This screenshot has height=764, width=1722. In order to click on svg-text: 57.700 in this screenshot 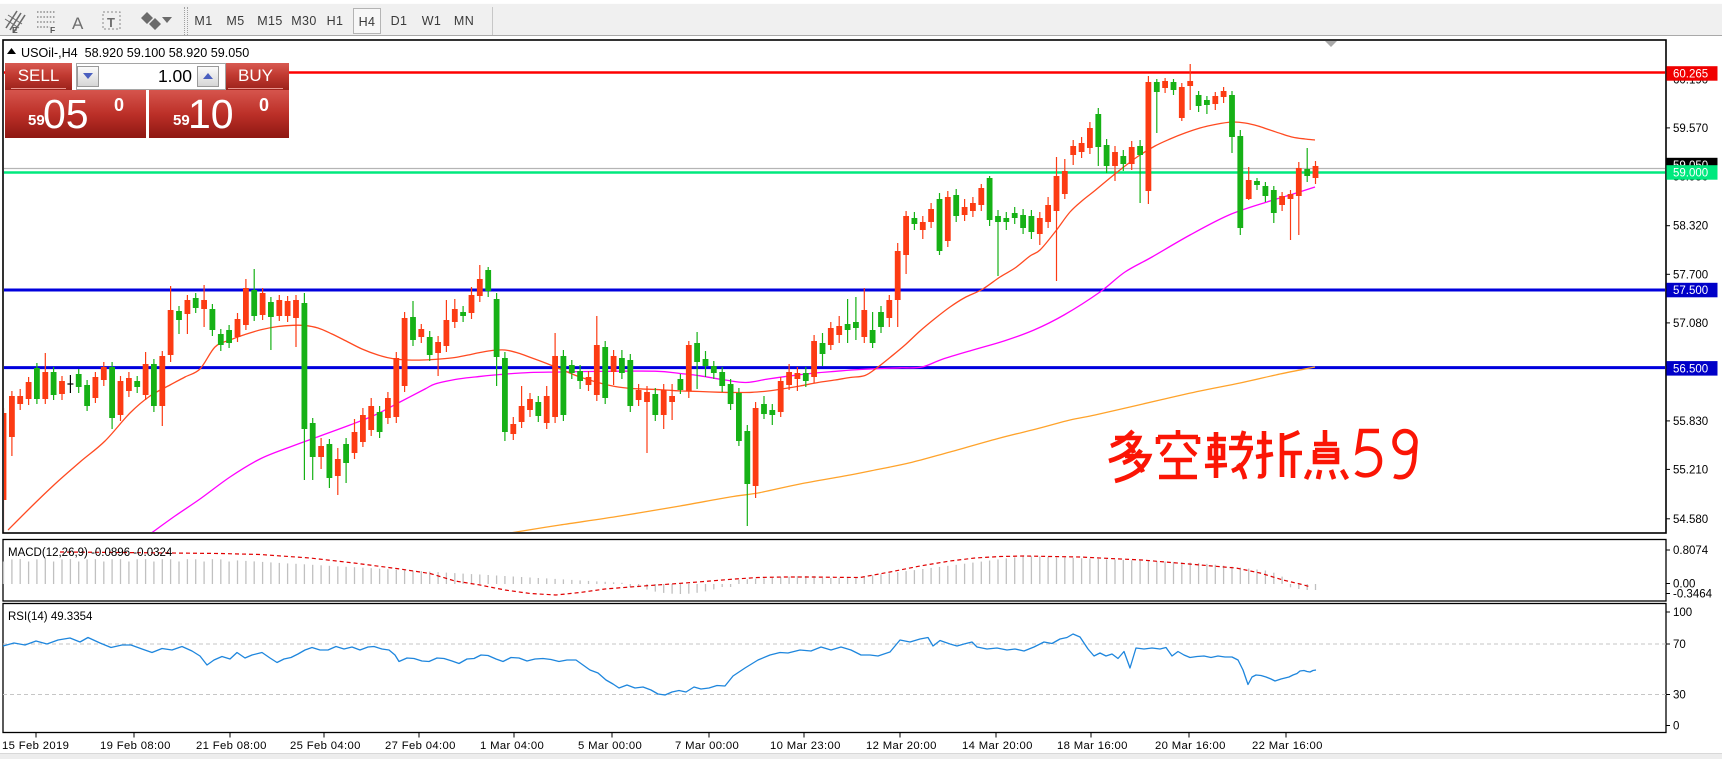, I will do `click(1690, 275)`.